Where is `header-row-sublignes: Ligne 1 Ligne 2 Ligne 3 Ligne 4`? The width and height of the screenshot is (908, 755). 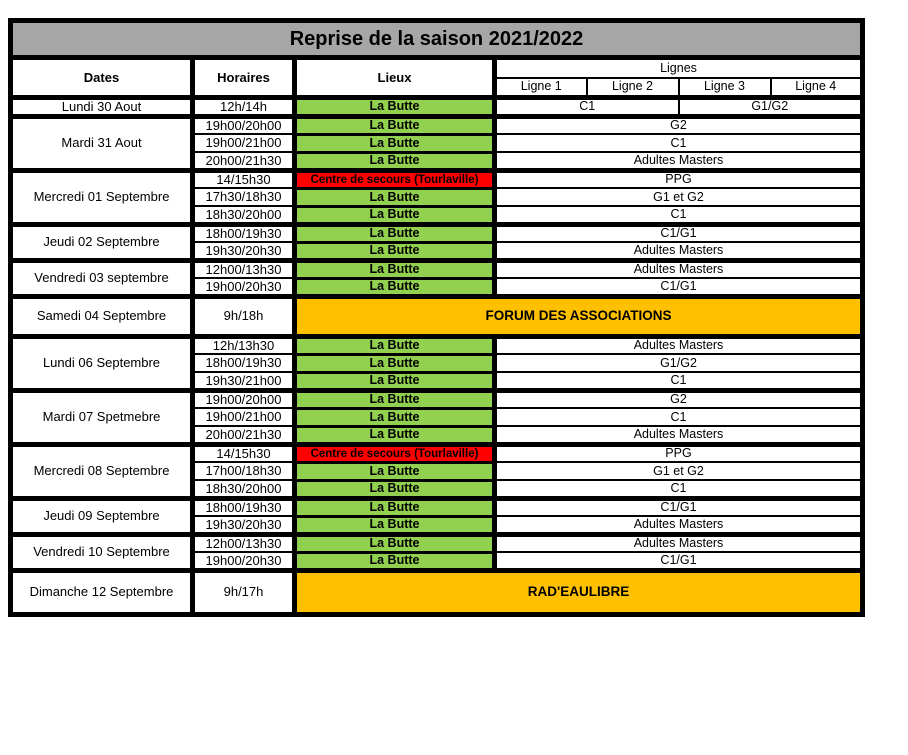
header-row-sublignes: Ligne 1 Ligne 2 Ligne 3 Ligne 4 is located at coordinates (437, 88).